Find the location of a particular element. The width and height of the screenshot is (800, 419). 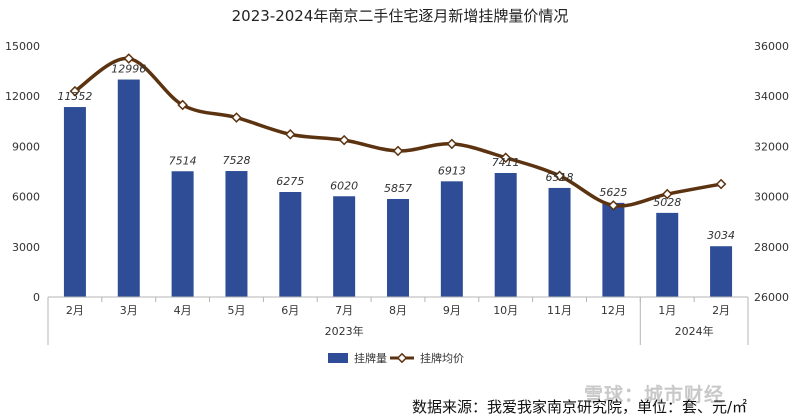

data-label: 7411 is located at coordinates (506, 162).